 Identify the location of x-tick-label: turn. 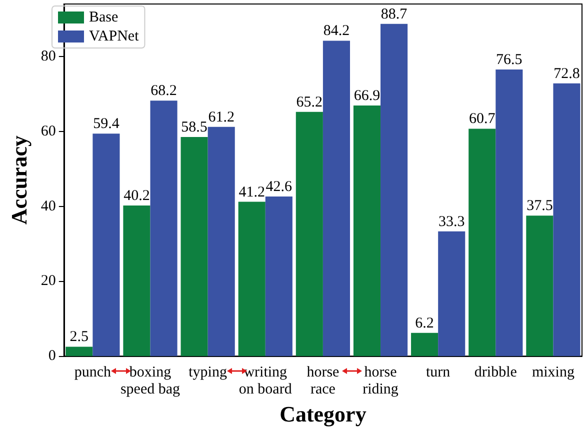
(438, 372).